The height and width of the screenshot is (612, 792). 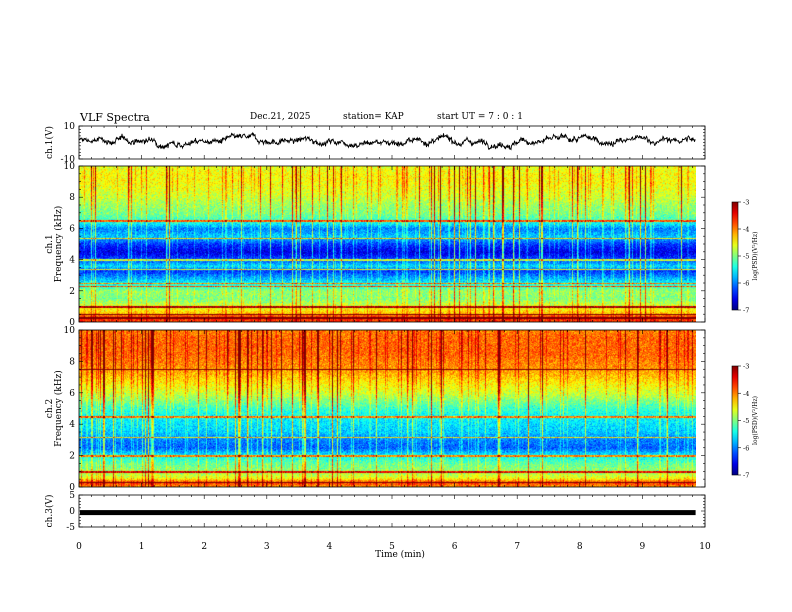 What do you see at coordinates (70, 528) in the screenshot?
I see `y-tick-label: -5` at bounding box center [70, 528].